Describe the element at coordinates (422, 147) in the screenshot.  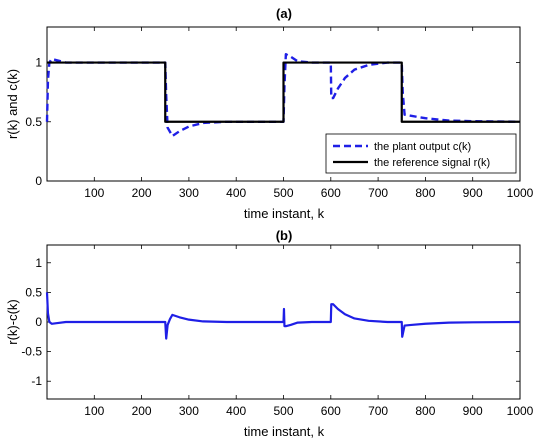
I see `legend-label-plant-output: the plant output c(k)` at that location.